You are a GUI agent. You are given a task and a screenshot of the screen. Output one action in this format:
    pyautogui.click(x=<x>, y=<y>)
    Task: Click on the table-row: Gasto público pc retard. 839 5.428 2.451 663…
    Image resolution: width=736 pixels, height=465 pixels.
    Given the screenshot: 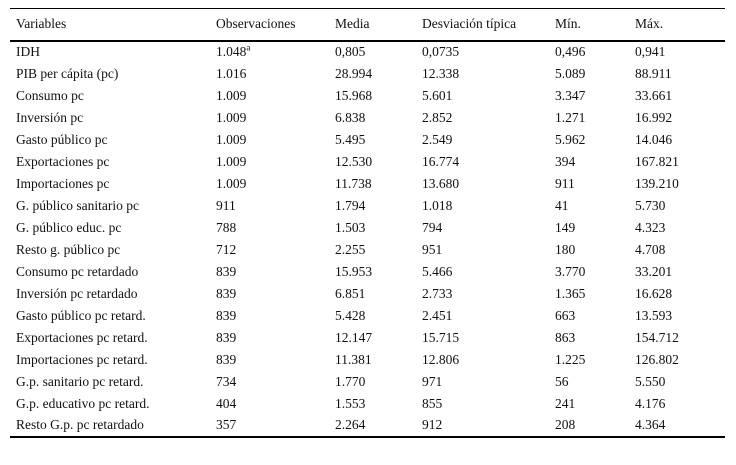 What is the action you would take?
    pyautogui.click(x=367, y=316)
    